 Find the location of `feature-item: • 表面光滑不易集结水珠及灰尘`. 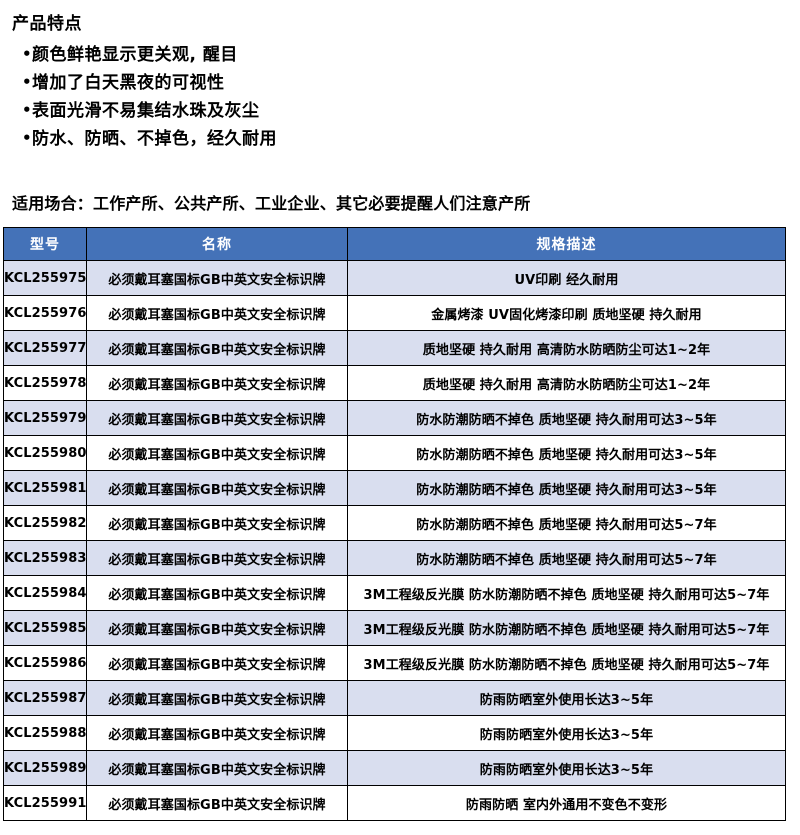

feature-item: • 表面光滑不易集结水珠及灰尘 is located at coordinates (406, 112).